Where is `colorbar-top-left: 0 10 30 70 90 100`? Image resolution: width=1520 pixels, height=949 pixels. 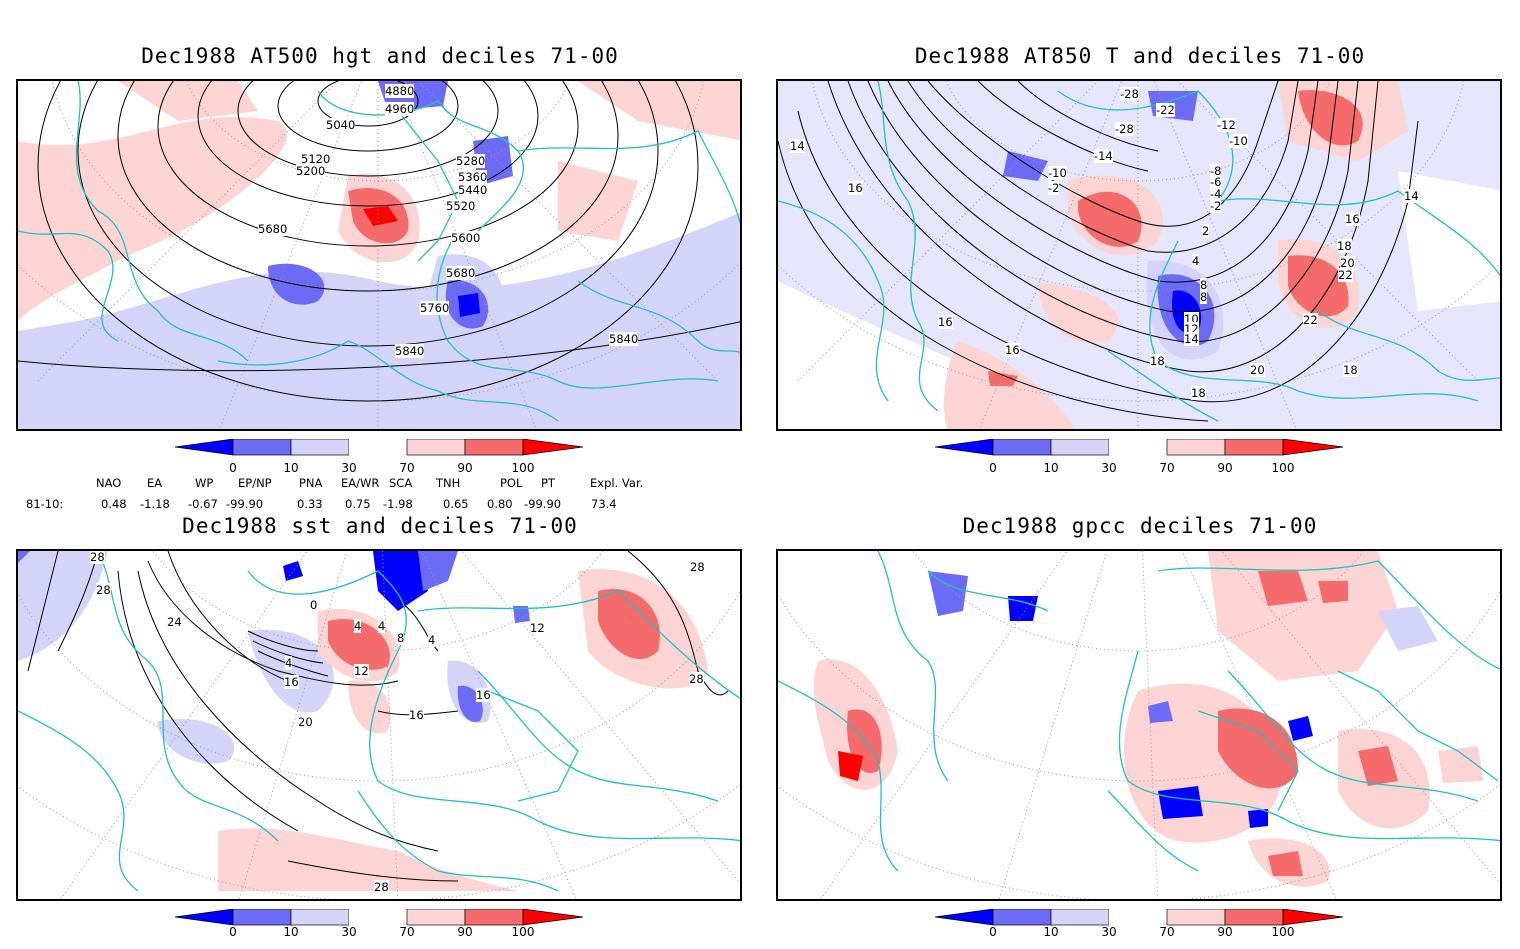
colorbar-top-left: 0 10 30 70 90 100 is located at coordinates (385, 459).